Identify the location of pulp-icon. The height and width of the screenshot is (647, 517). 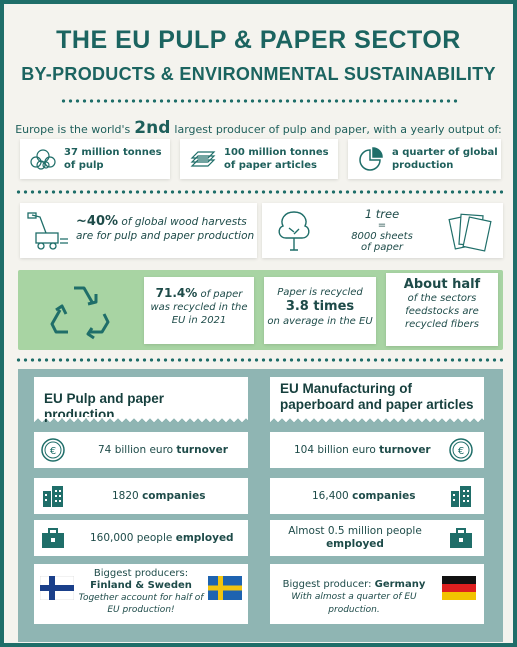
(43, 159).